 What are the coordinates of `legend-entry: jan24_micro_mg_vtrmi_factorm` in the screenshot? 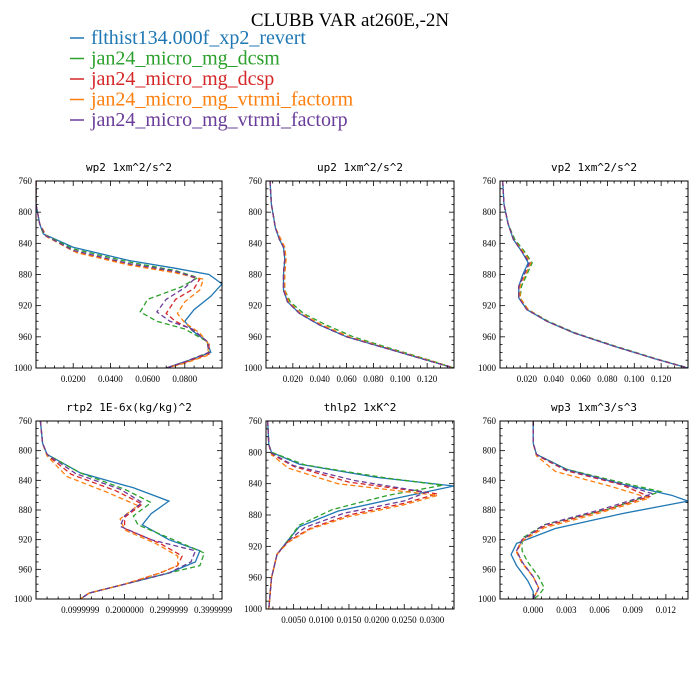 It's located at (212, 100).